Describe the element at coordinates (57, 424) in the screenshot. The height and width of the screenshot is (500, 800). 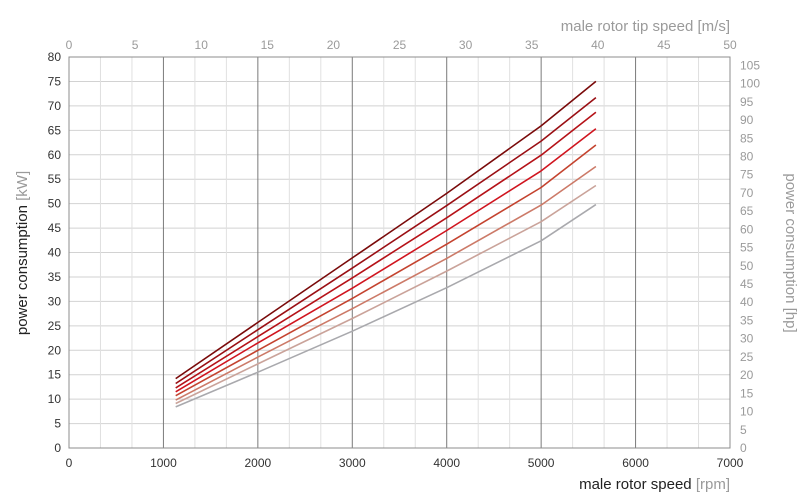
I see `y-tick-label: 5` at that location.